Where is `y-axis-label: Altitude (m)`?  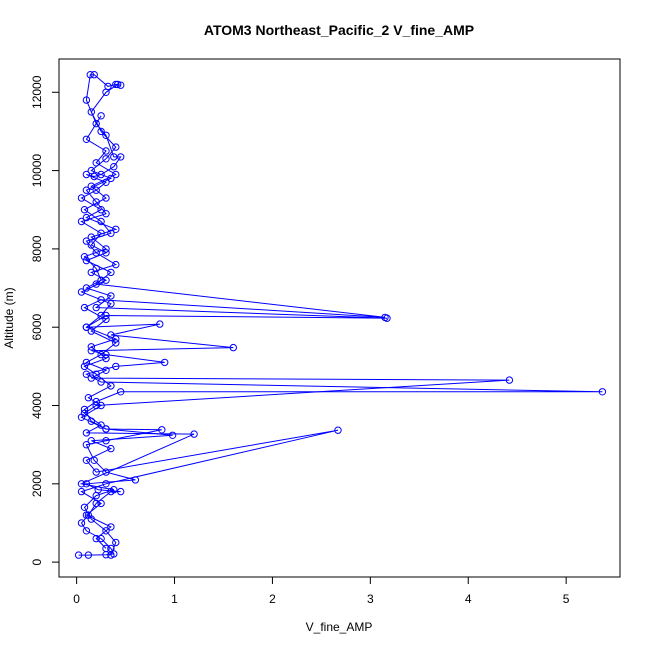
y-axis-label: Altitude (m) is located at coordinates (9, 317).